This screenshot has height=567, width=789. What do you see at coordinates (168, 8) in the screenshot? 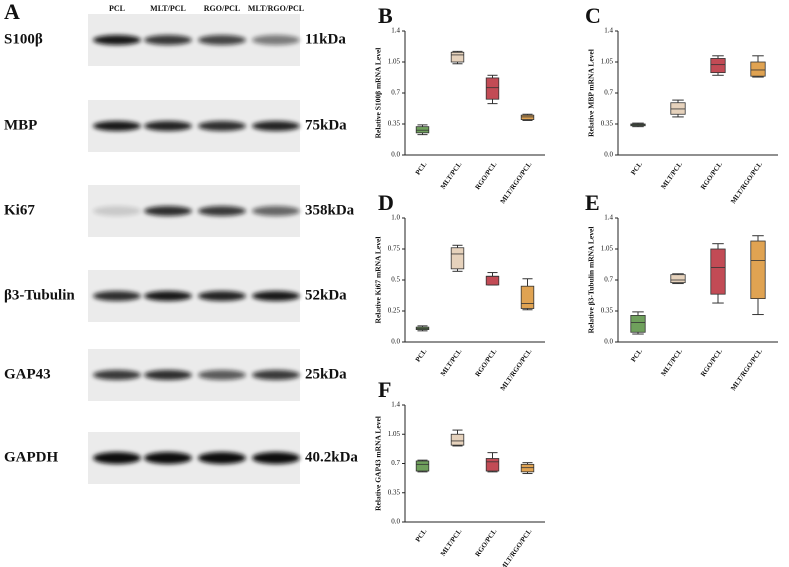
I see `lane-label: MLT/PCL` at bounding box center [168, 8].